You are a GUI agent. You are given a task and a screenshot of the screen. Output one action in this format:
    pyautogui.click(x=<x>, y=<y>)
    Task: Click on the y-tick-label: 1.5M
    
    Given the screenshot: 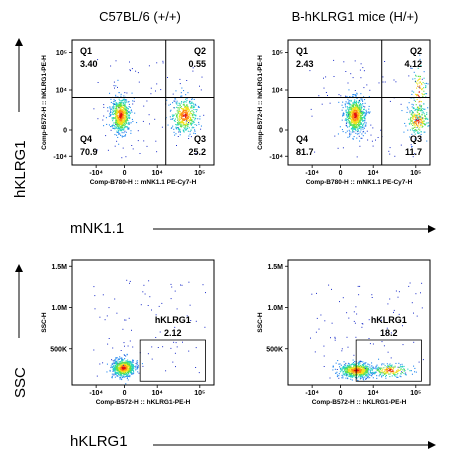 What is the action you would take?
    pyautogui.click(x=275, y=267)
    